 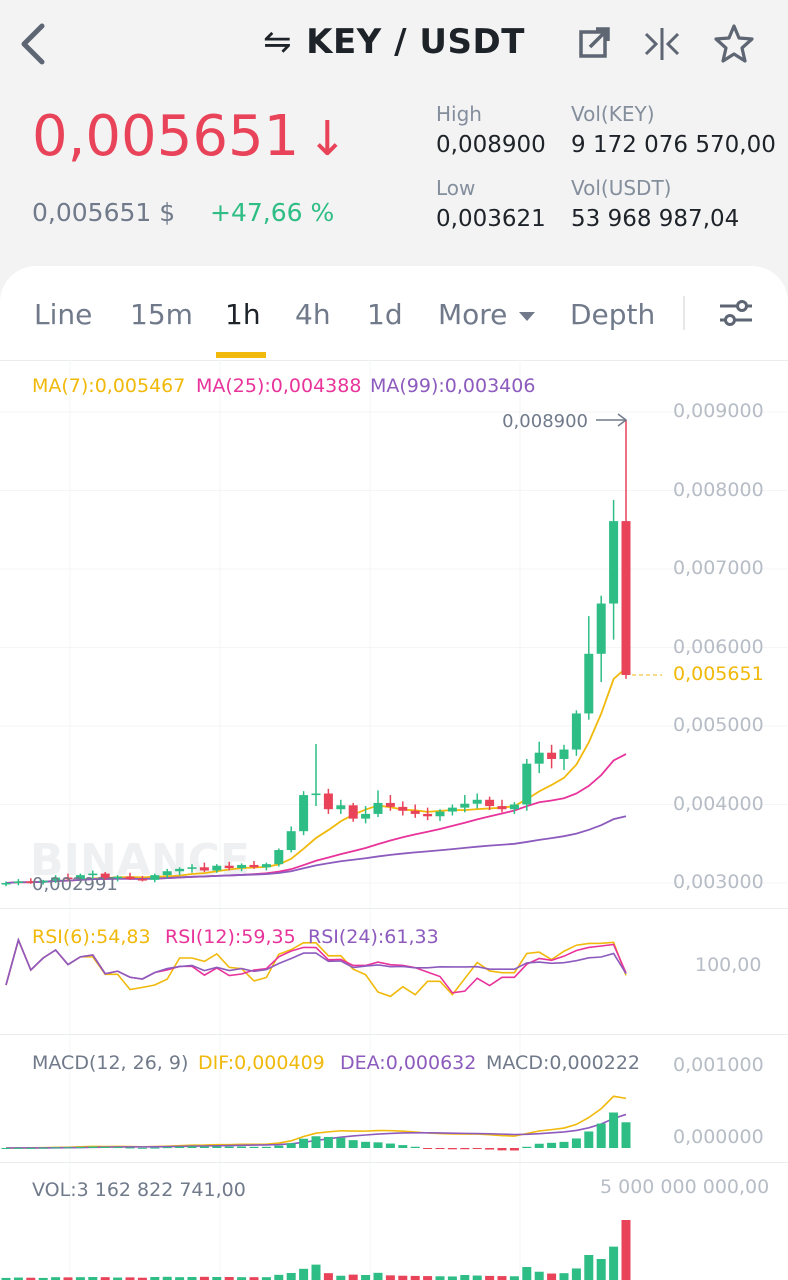 I want to click on active-tab-indicator, so click(x=241, y=355).